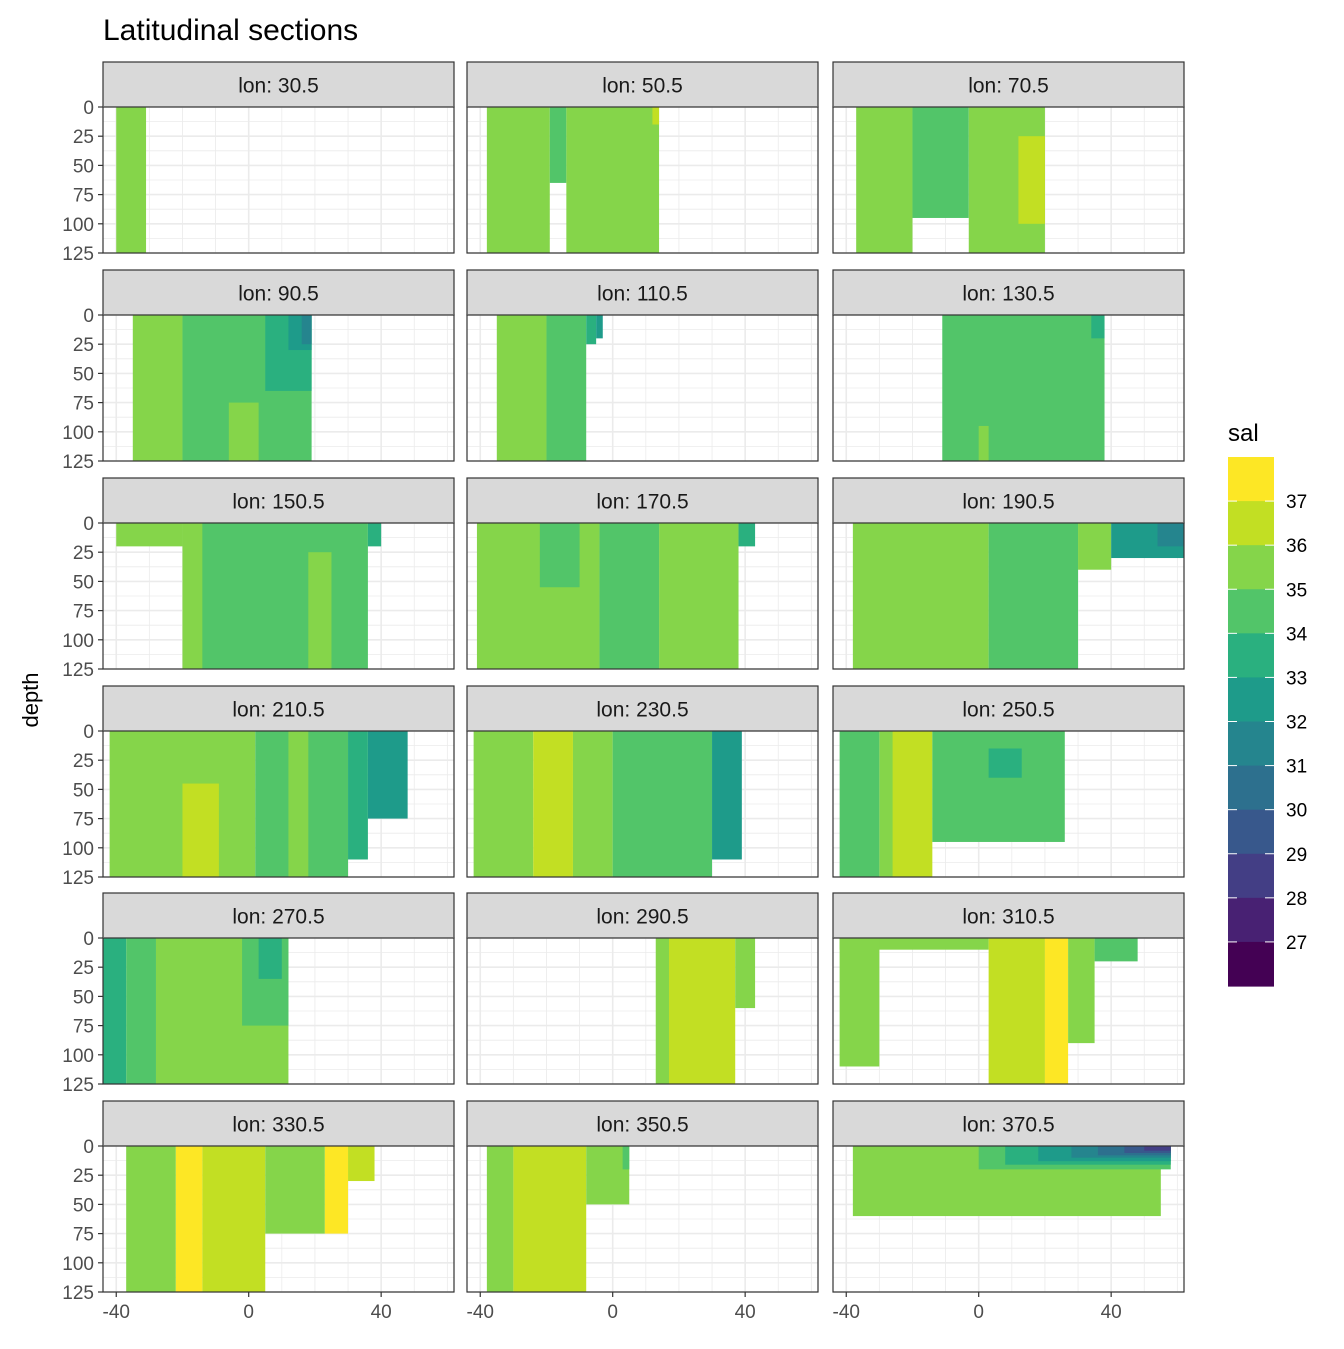 The height and width of the screenshot is (1349, 1344). I want to click on facet-panel: lon: 150.5 0 25 50 75 100 125, so click(258, 579).